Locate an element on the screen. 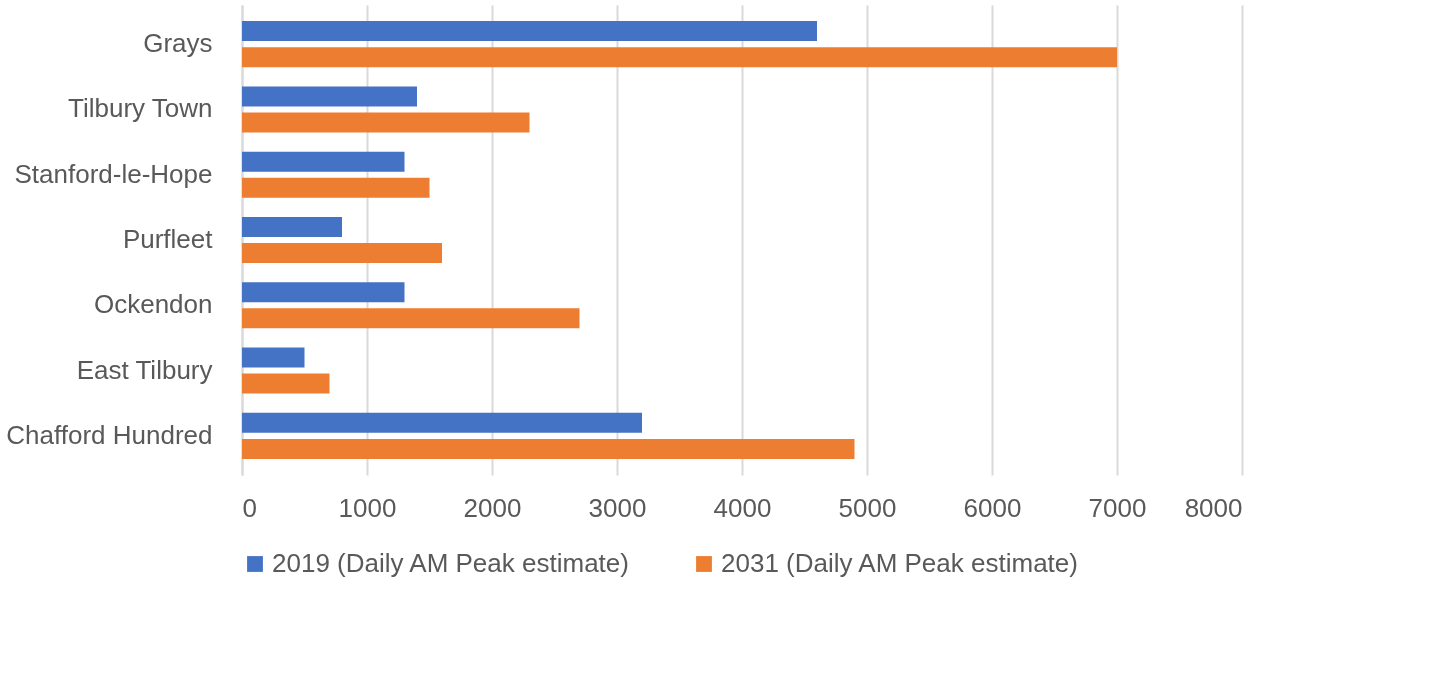  x-tick-label: 7000 is located at coordinates (1117, 507).